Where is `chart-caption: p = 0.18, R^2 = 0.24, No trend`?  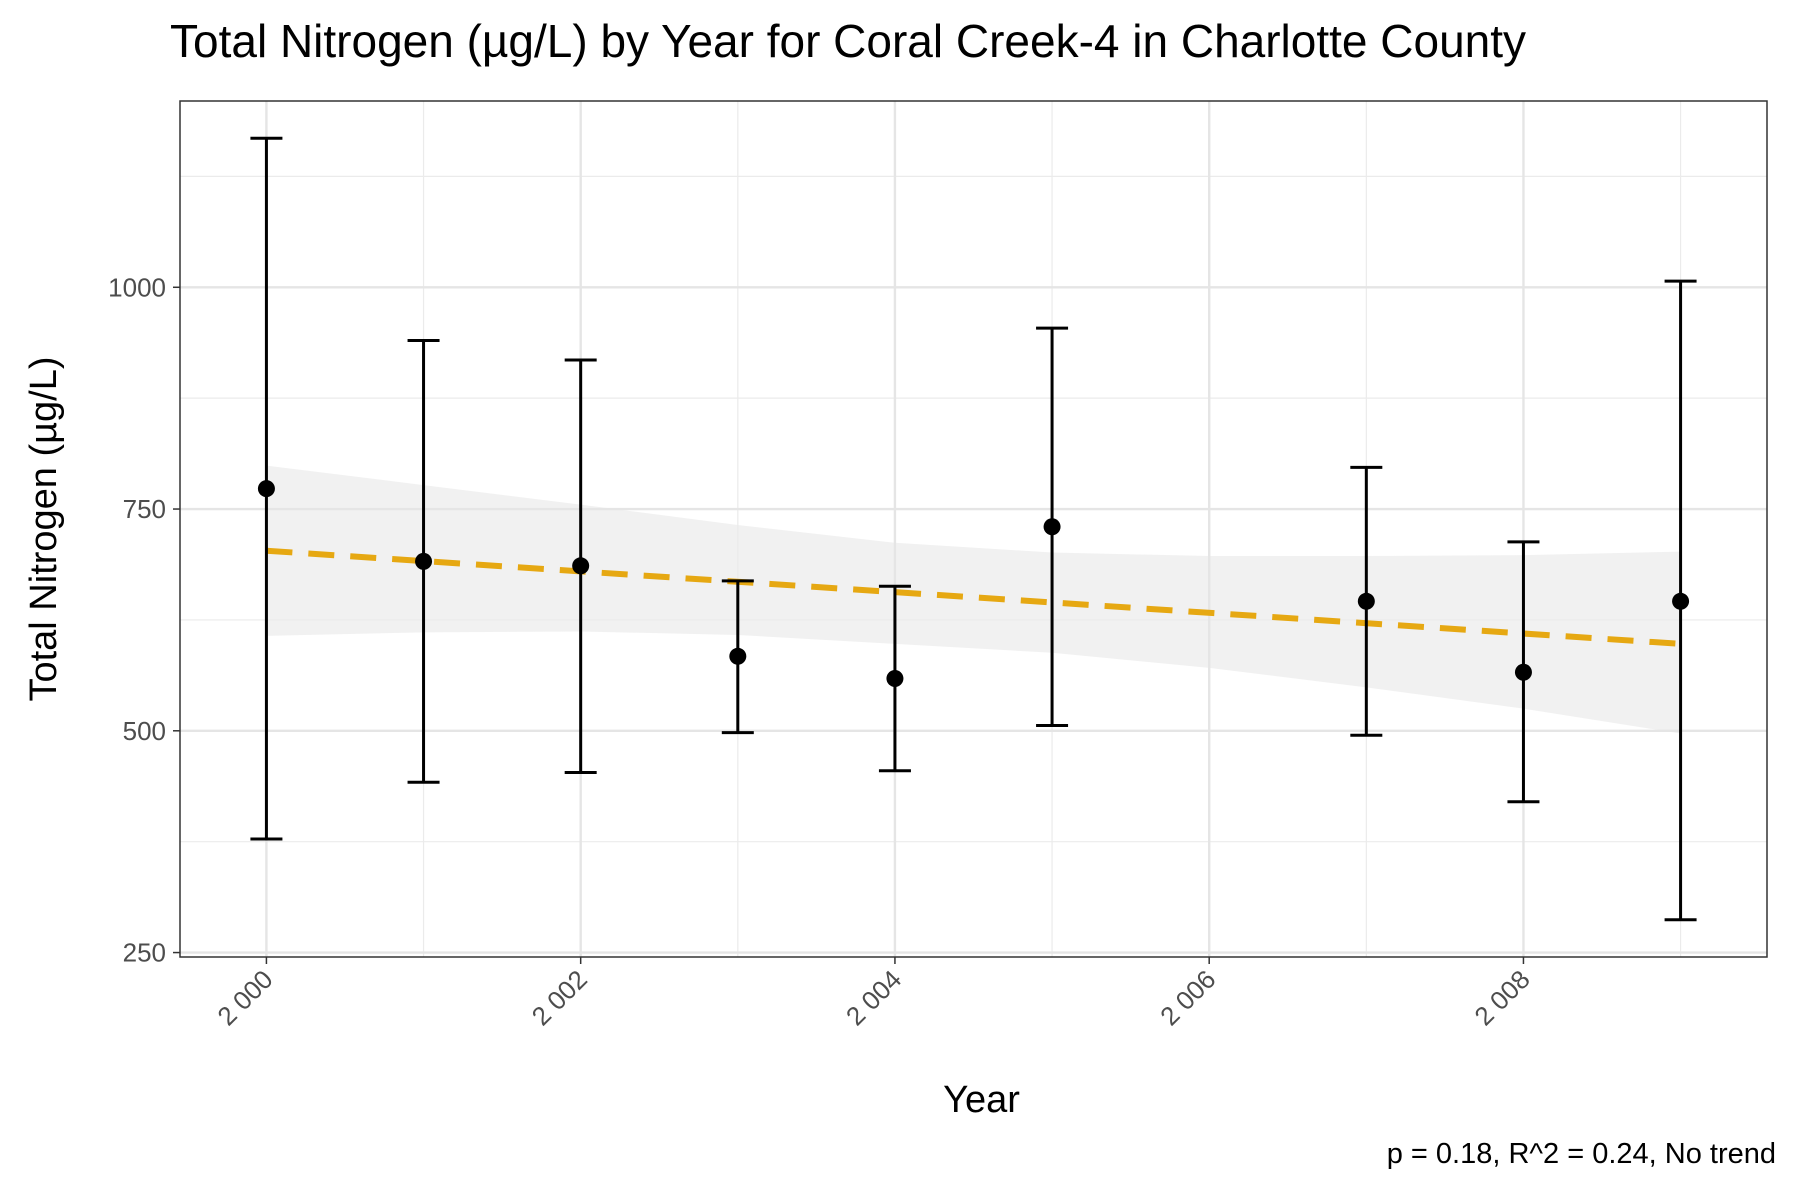 chart-caption: p = 0.18, R^2 = 0.24, No trend is located at coordinates (1581, 1154).